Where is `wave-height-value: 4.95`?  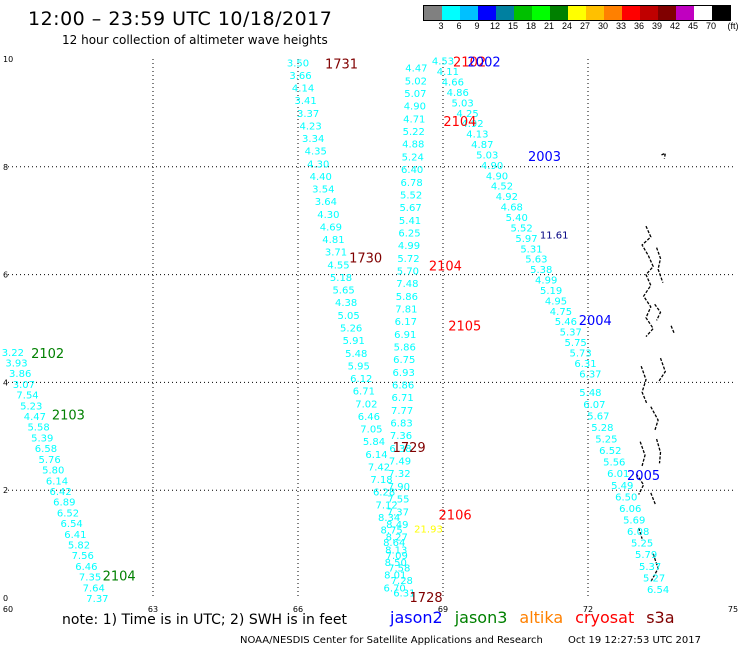
wave-height-value: 4.95 is located at coordinates (556, 301).